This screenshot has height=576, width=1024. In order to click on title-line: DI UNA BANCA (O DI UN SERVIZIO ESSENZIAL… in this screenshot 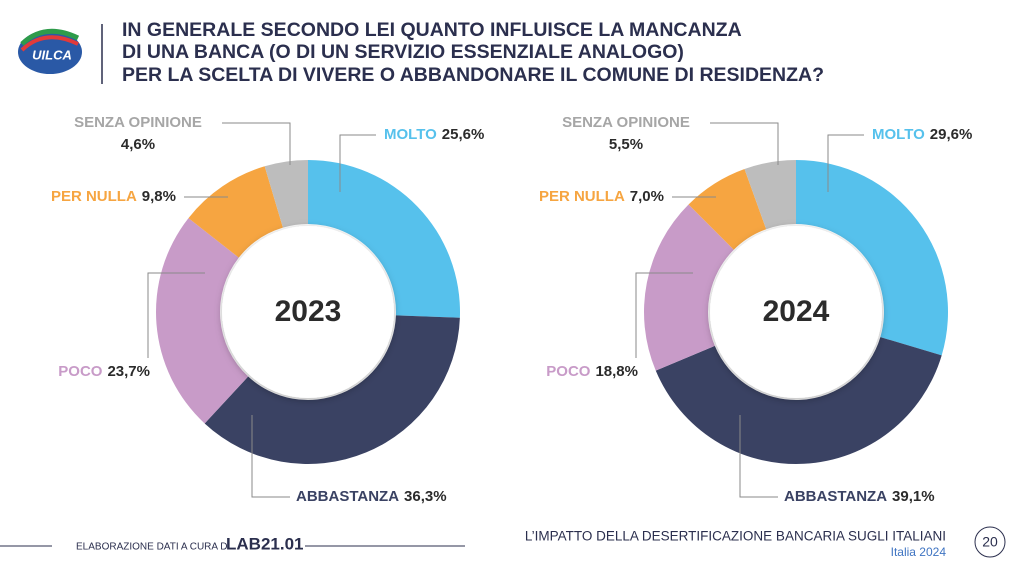, I will do `click(403, 52)`.